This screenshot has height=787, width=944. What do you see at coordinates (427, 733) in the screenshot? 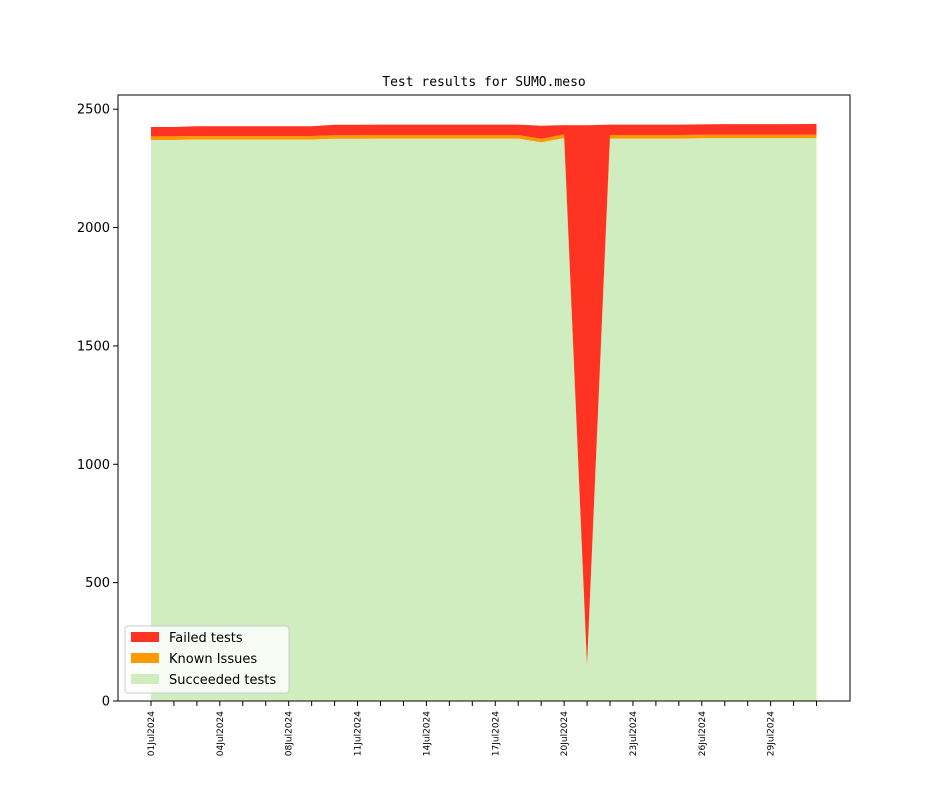
I see `x-tick-label: 14Jul2024` at bounding box center [427, 733].